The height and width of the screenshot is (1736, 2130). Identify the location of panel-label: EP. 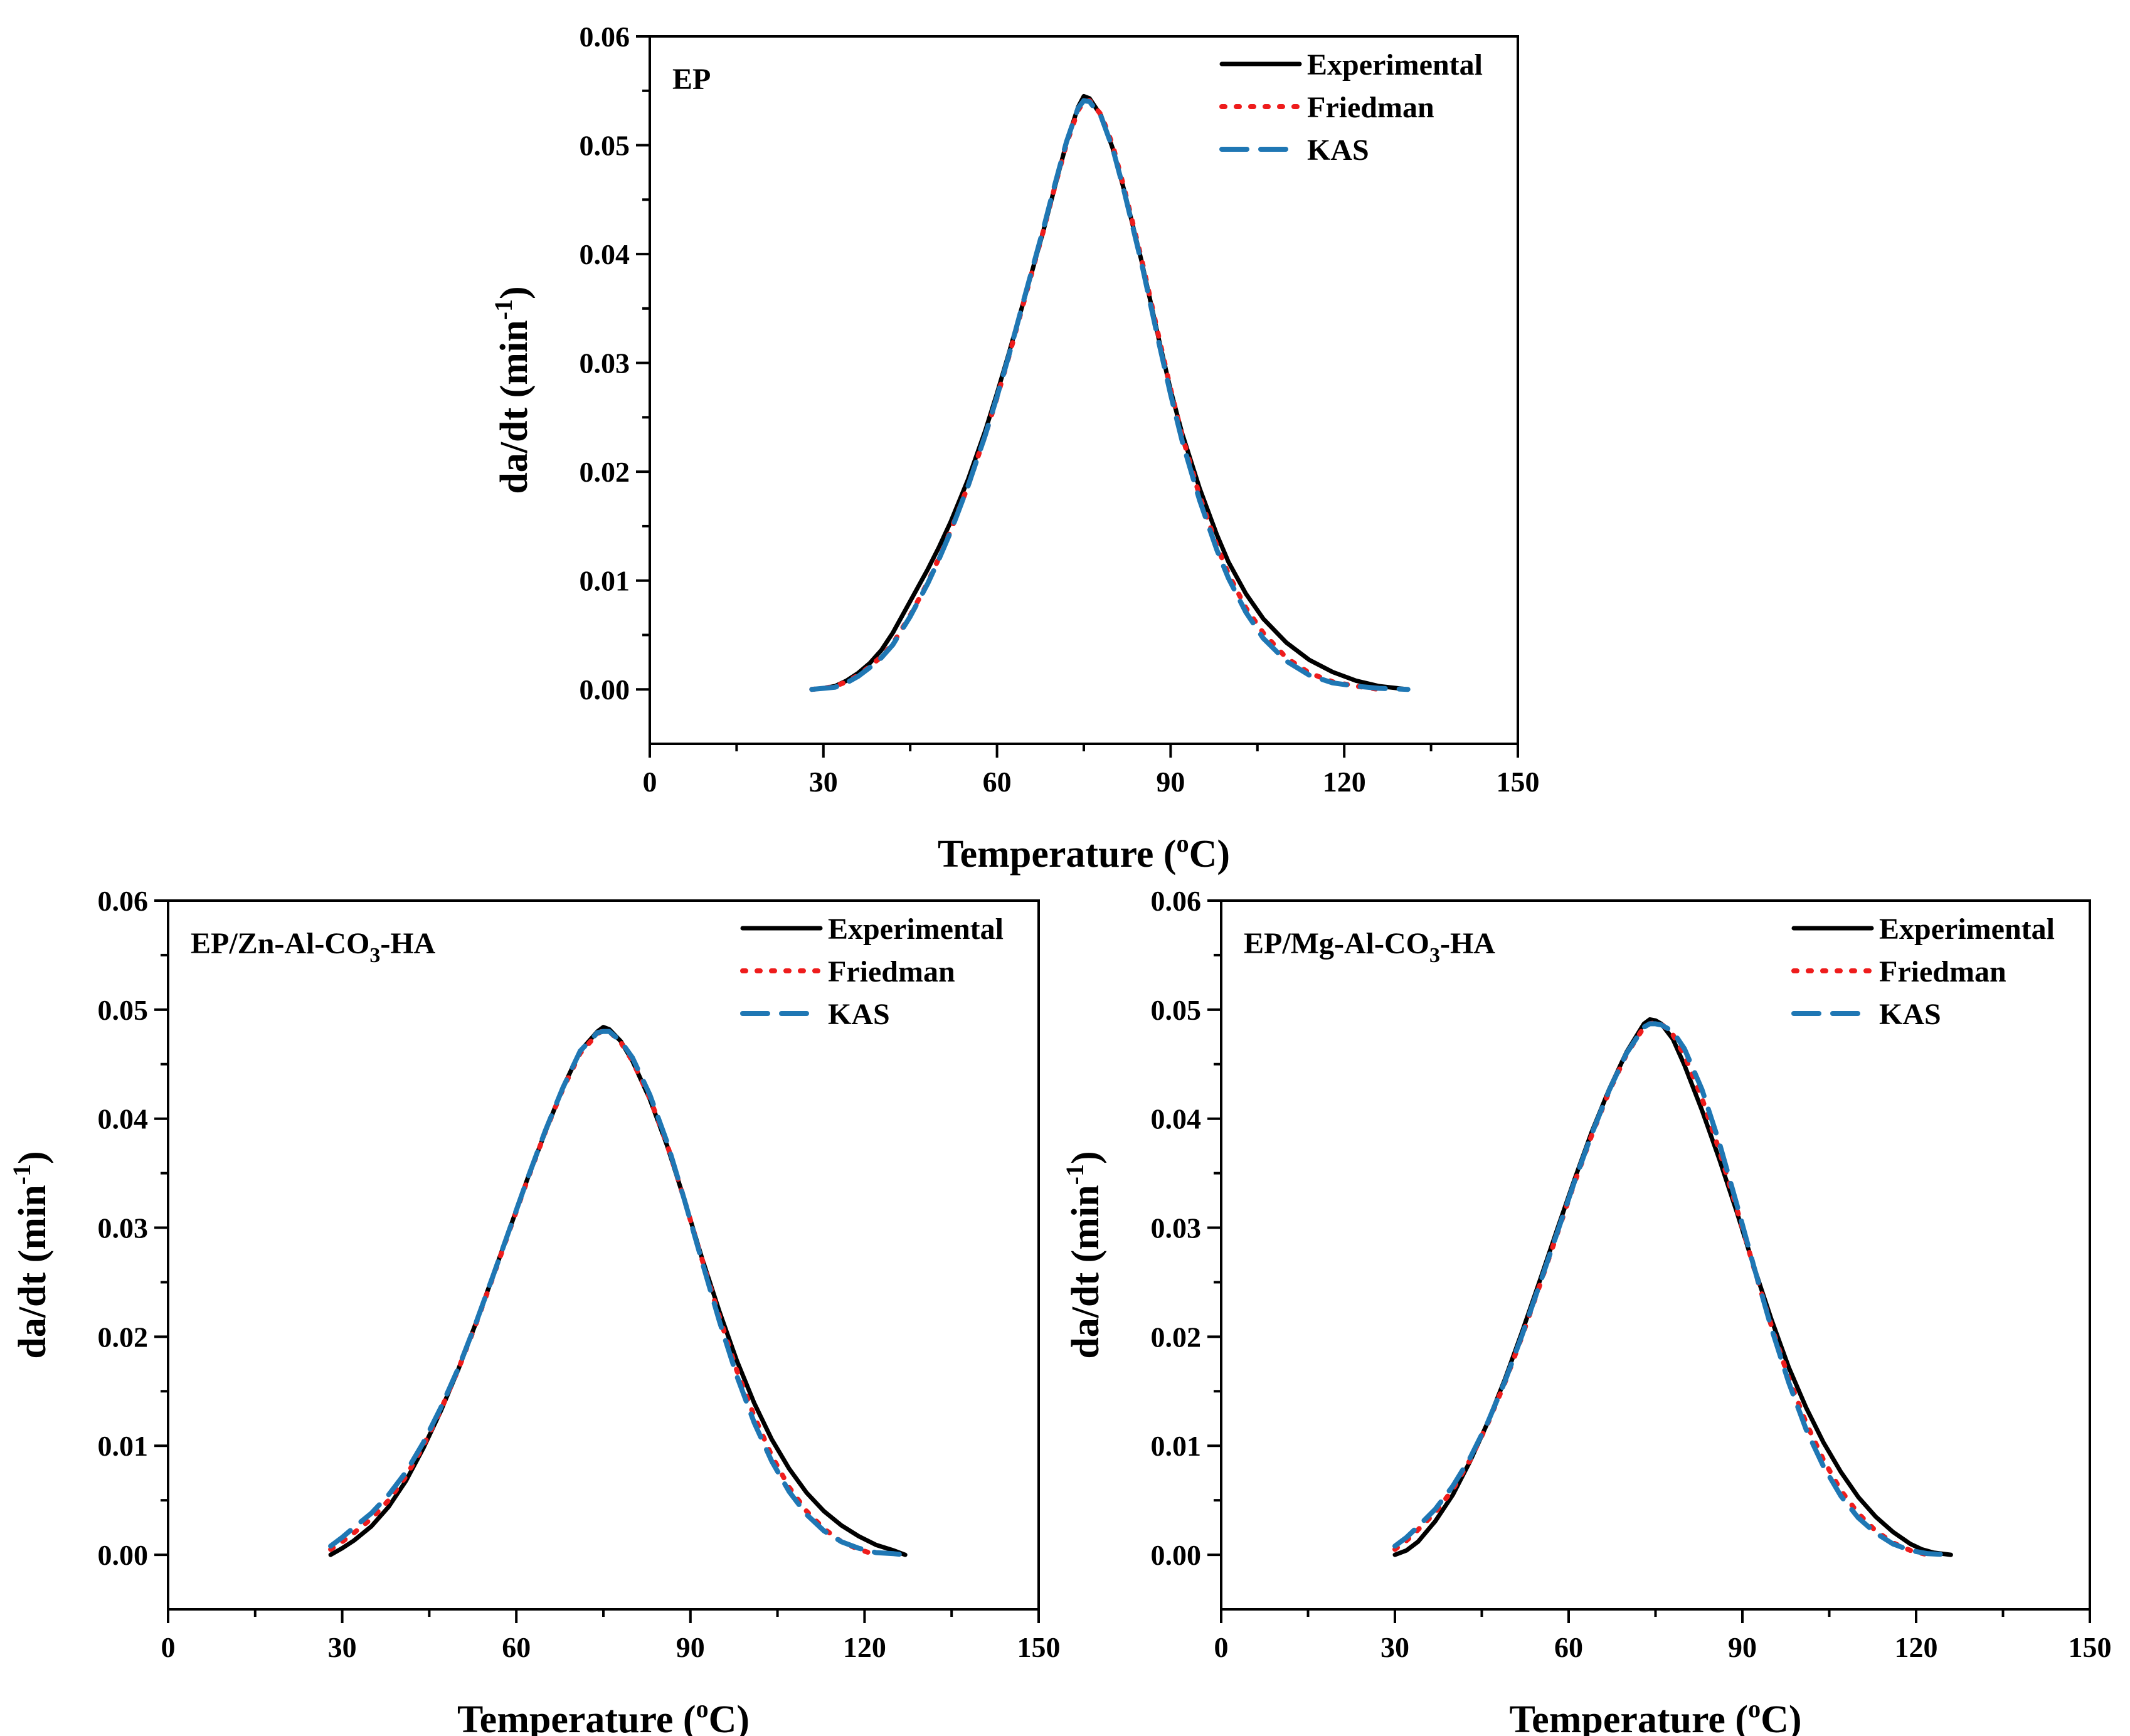
(692, 79).